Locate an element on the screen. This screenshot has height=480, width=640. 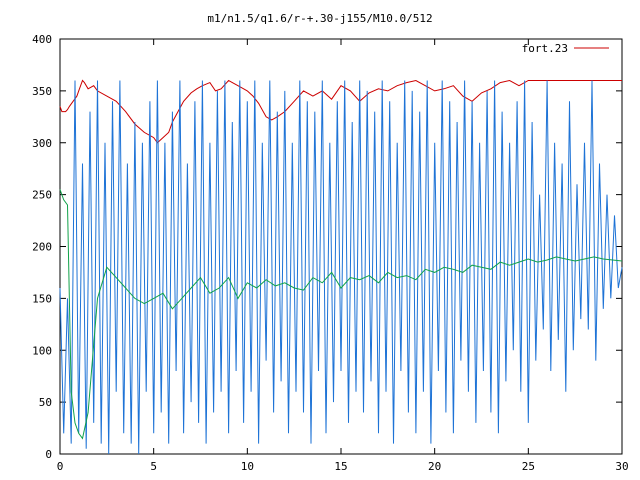
y-tick-label: 100 is located at coordinates (42, 350).